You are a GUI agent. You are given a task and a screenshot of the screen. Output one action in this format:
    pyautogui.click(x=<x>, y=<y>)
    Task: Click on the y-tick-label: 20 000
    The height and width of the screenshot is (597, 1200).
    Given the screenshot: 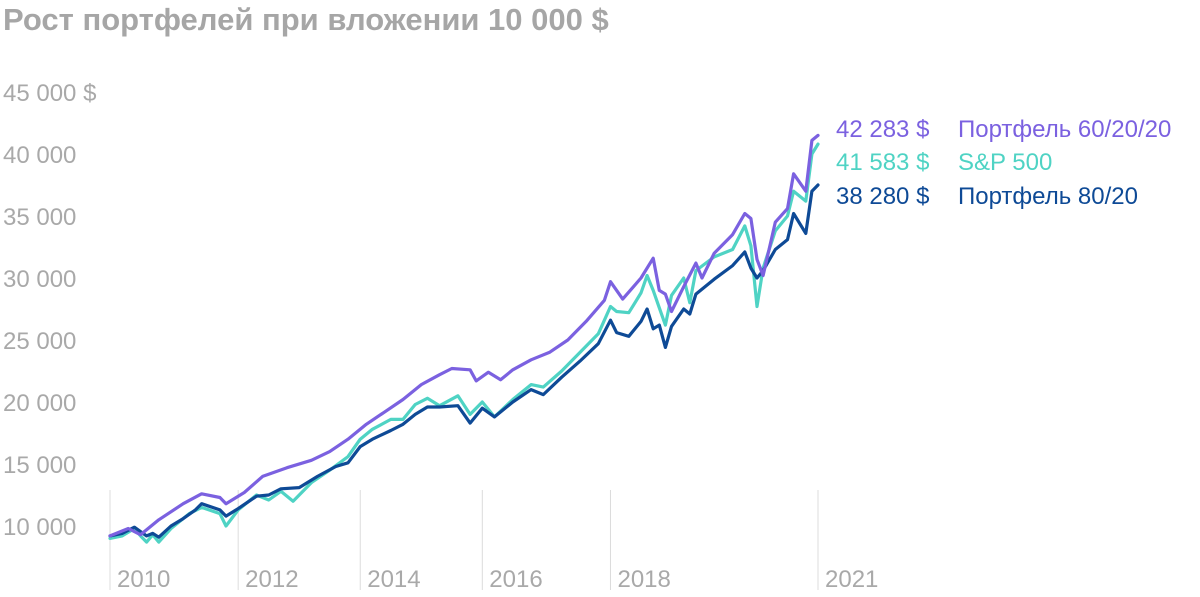 What is the action you would take?
    pyautogui.click(x=39, y=403)
    